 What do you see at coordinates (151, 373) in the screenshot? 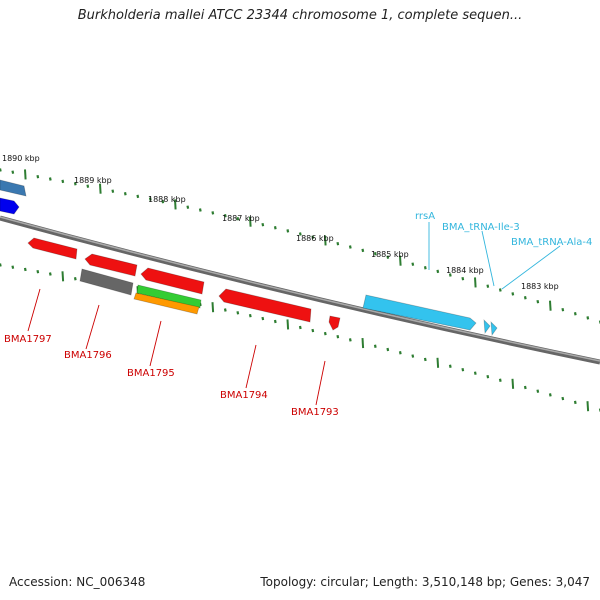
I see `gene-label: BMA1795` at bounding box center [151, 373].